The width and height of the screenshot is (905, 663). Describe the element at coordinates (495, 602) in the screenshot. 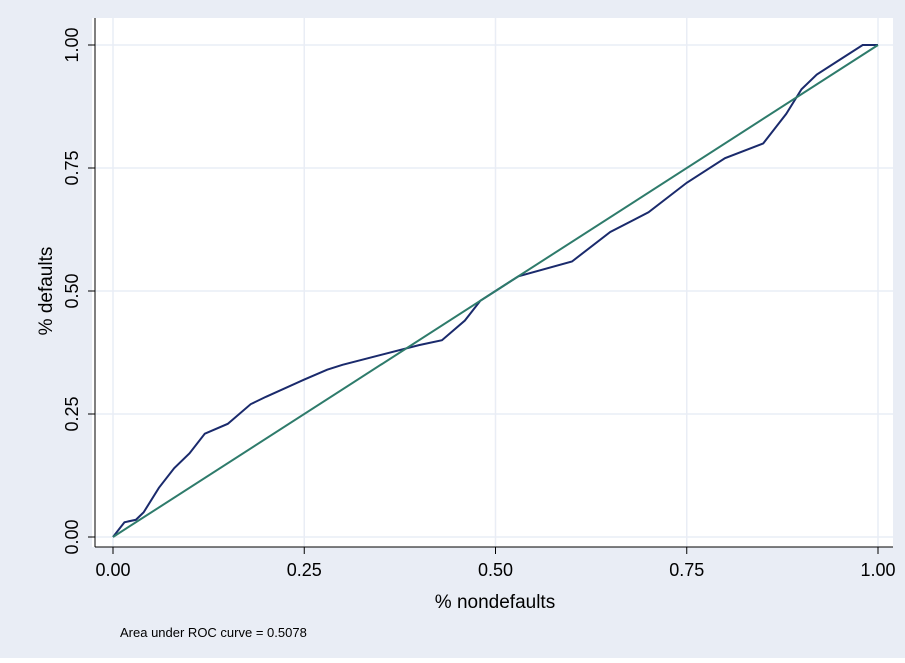

I see `x-axis-title: % nondefaults` at that location.